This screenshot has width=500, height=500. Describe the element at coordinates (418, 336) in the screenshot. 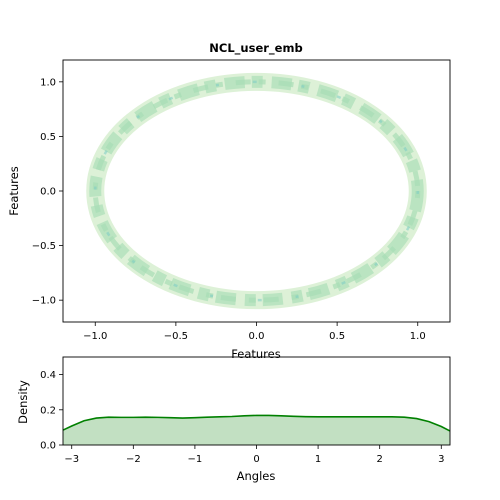

I see `x-tick-label: 1.0` at that location.